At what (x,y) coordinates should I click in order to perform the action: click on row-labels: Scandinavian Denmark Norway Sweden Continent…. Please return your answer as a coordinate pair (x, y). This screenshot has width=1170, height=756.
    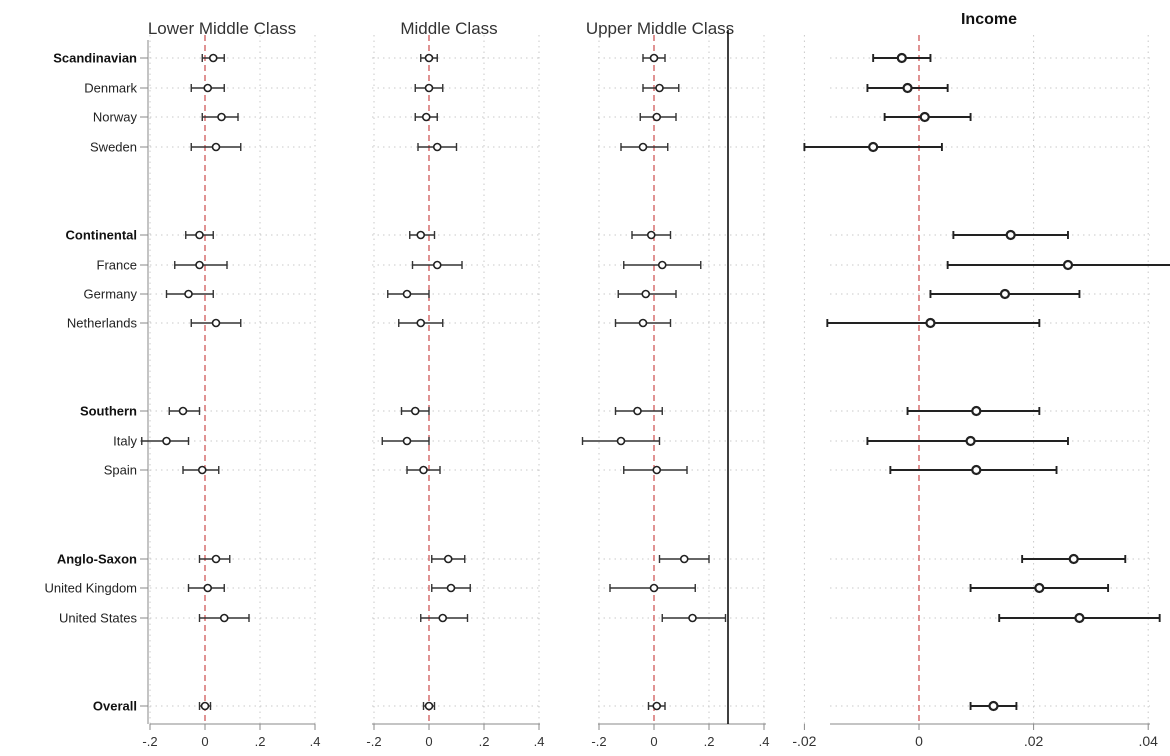
    Looking at the image, I should click on (97, 382).